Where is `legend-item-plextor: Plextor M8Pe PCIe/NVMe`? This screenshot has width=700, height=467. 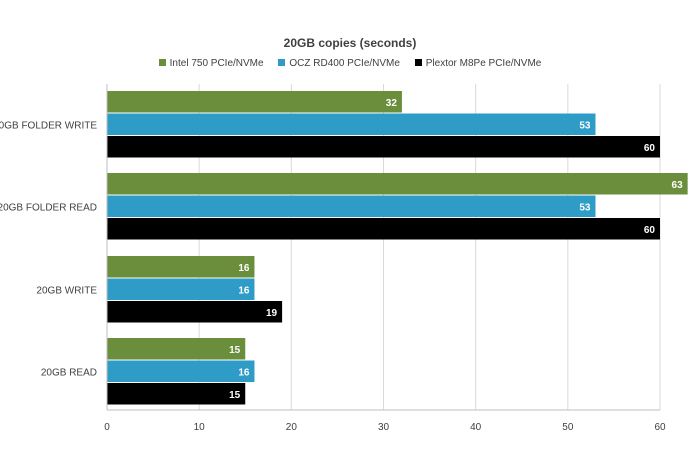
legend-item-plextor: Plextor M8Pe PCIe/NVMe is located at coordinates (478, 63).